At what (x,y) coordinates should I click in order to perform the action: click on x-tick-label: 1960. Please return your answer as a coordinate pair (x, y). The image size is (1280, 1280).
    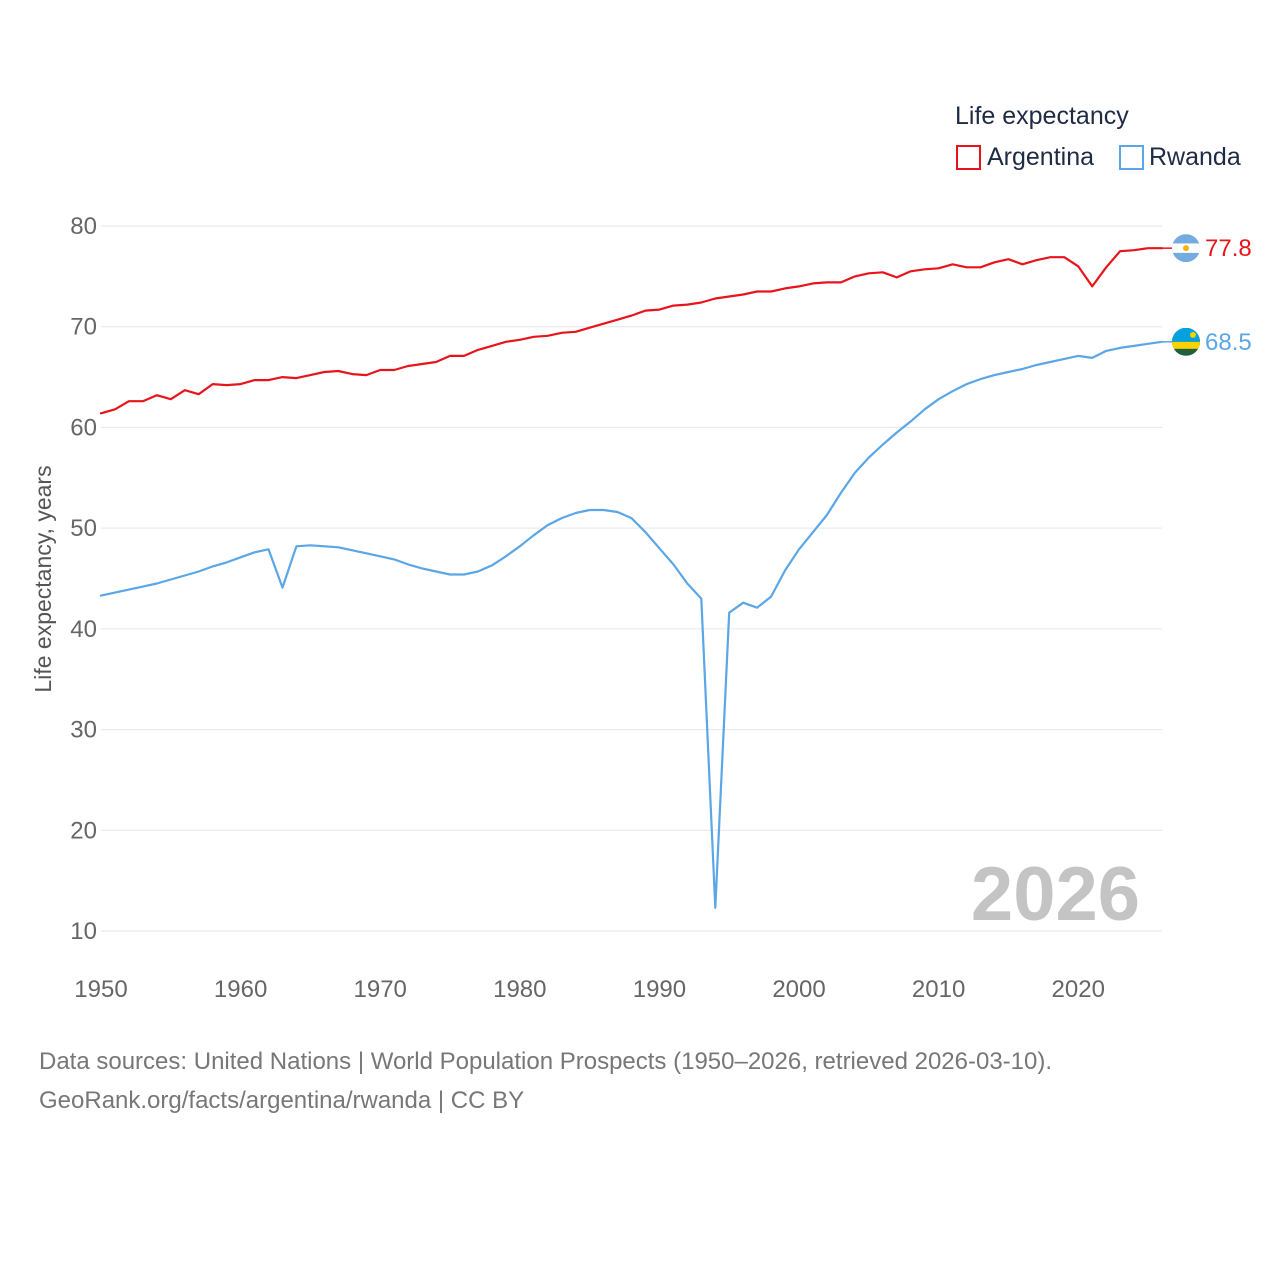
    Looking at the image, I should click on (240, 989).